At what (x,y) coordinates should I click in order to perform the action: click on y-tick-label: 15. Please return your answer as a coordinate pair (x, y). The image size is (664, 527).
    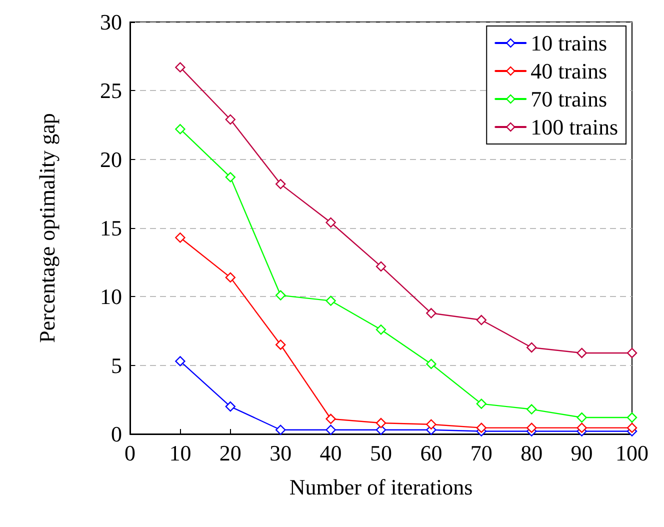
    Looking at the image, I should click on (111, 228).